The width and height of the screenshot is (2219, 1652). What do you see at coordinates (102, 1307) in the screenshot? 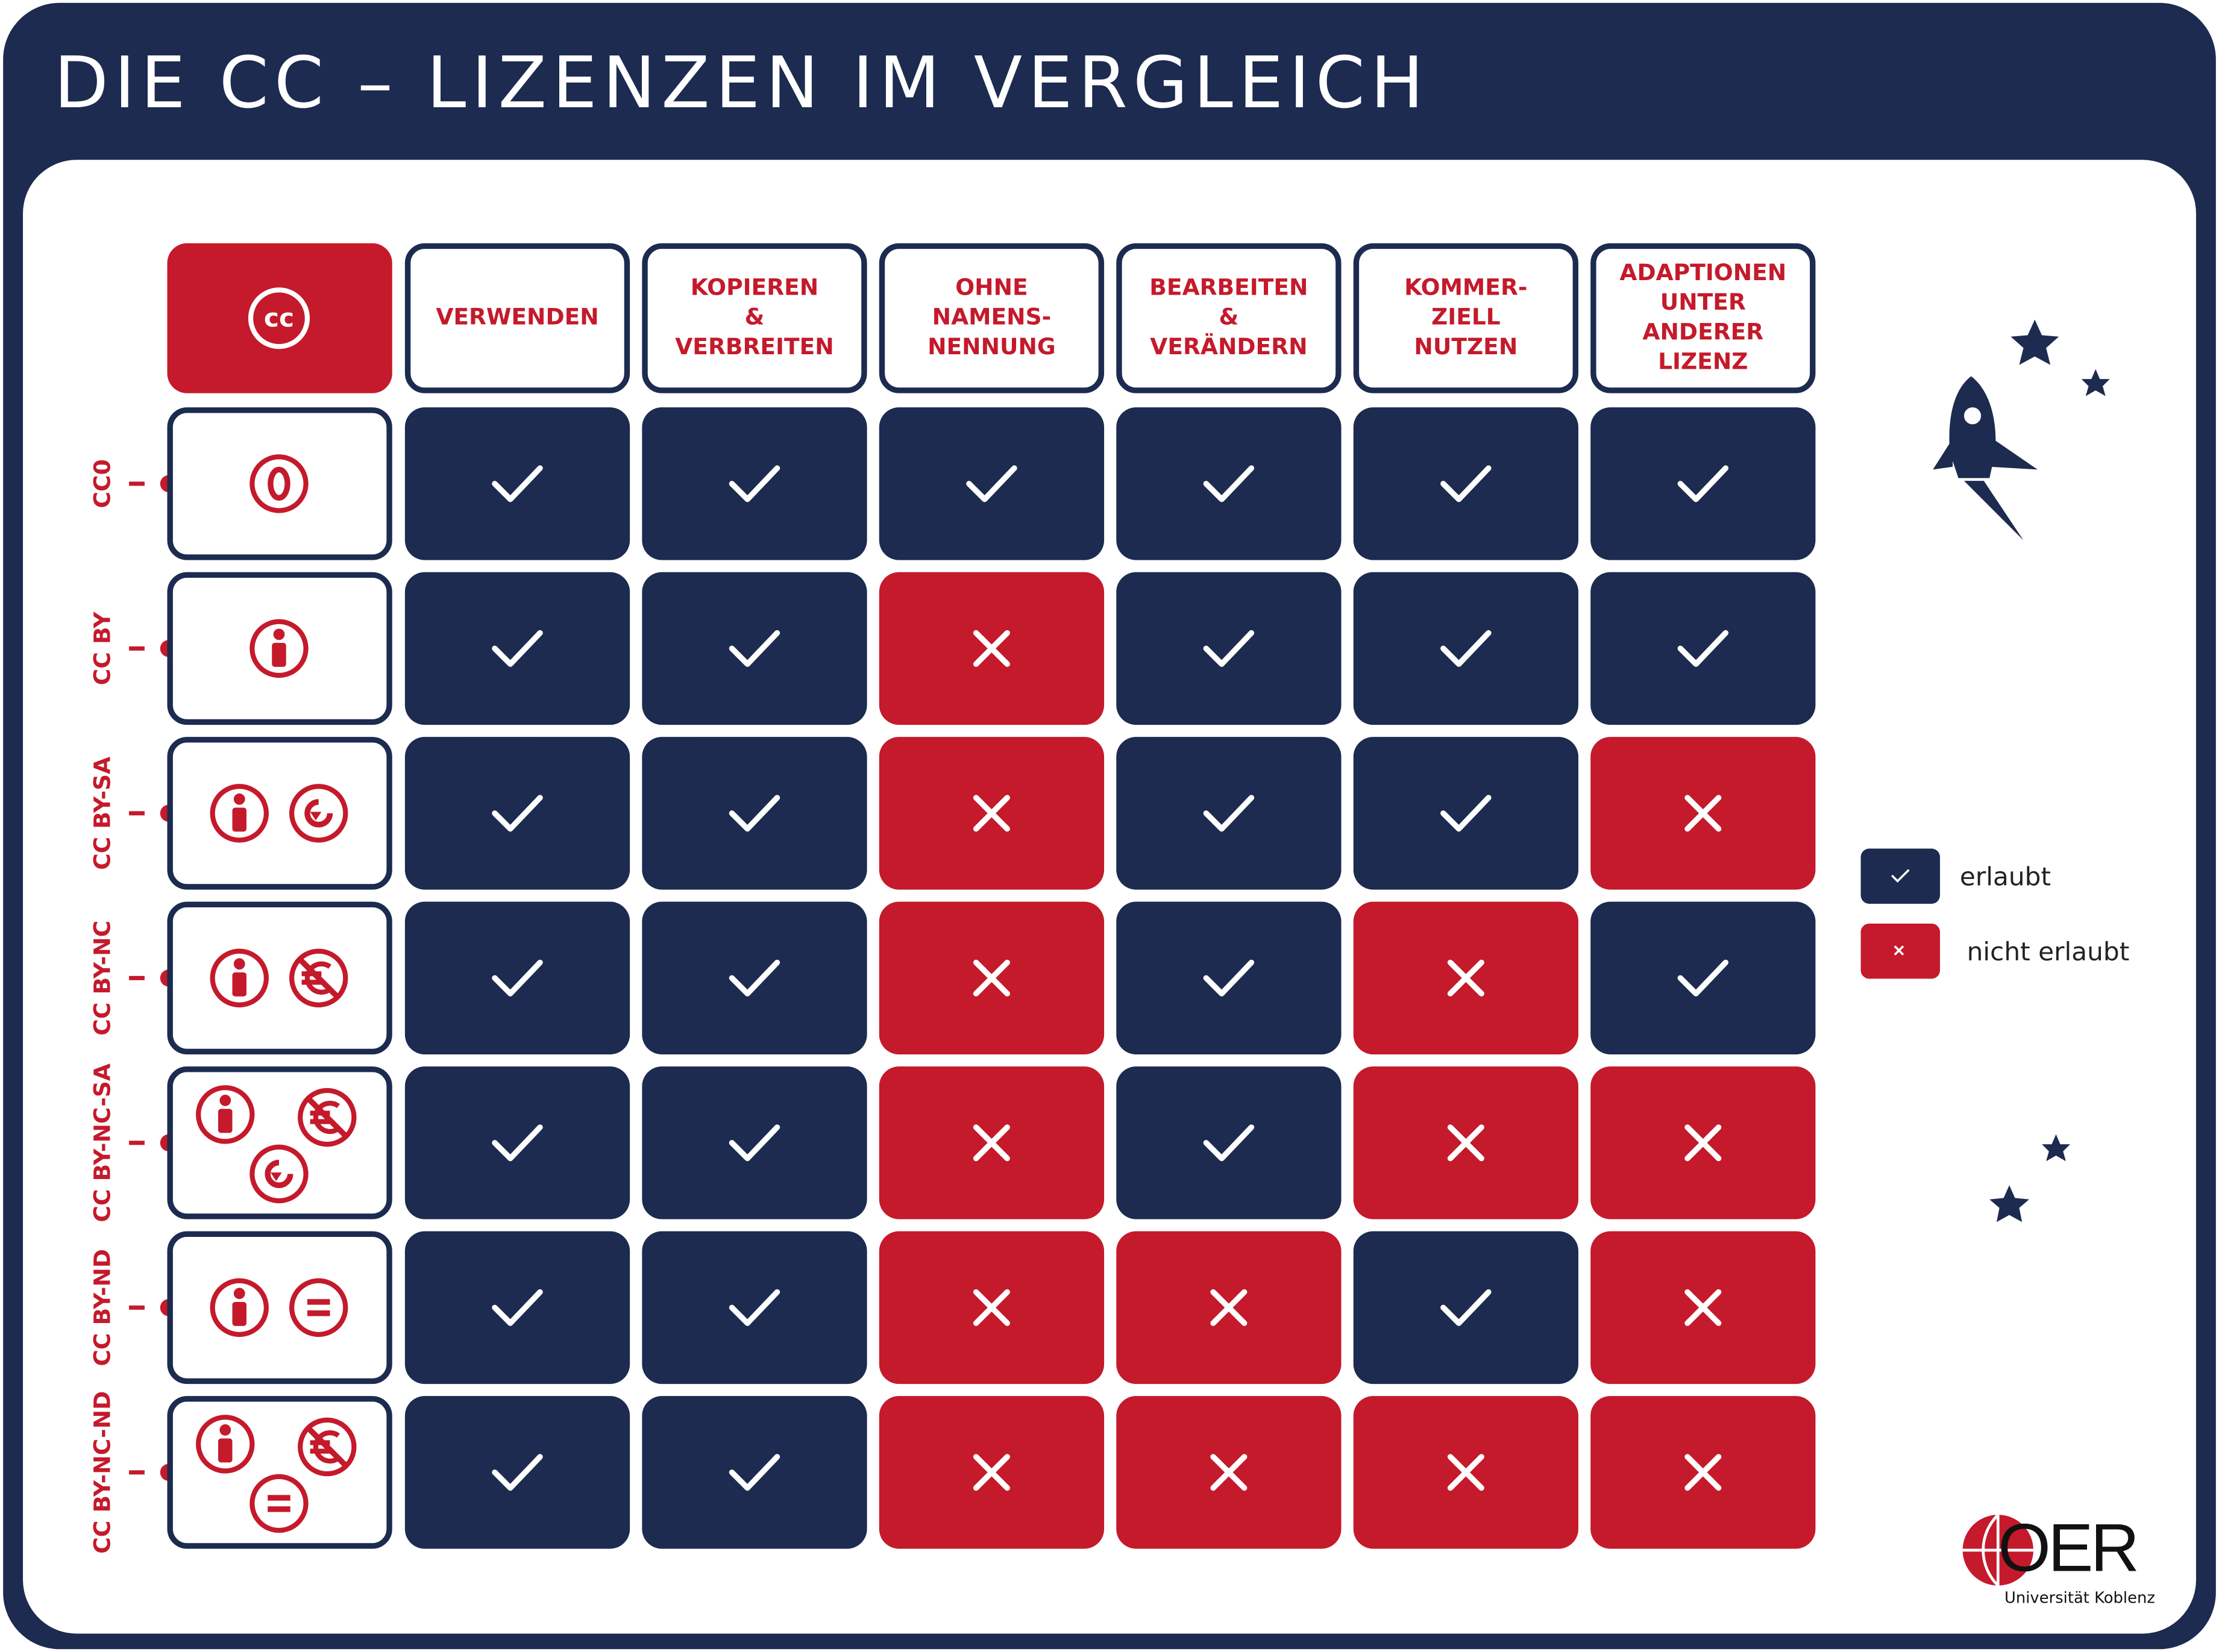
I see `row-label: CC BY-ND` at bounding box center [102, 1307].